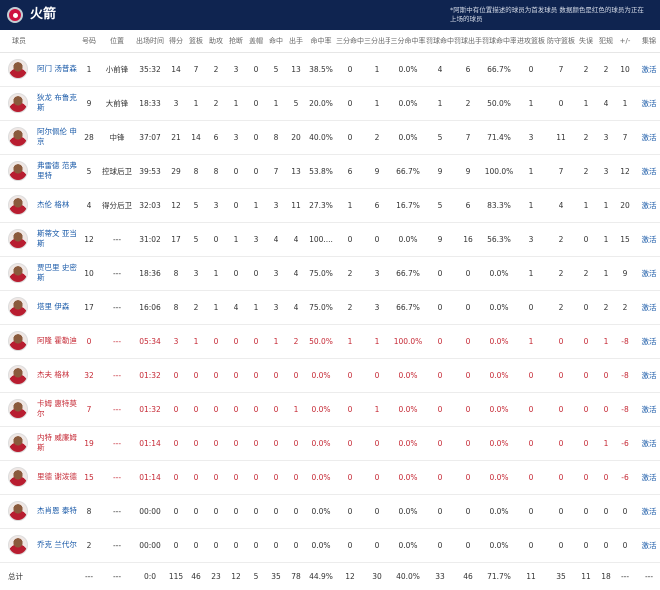 The image size is (660, 590). I want to click on total-cell: 40.0%, so click(408, 576).